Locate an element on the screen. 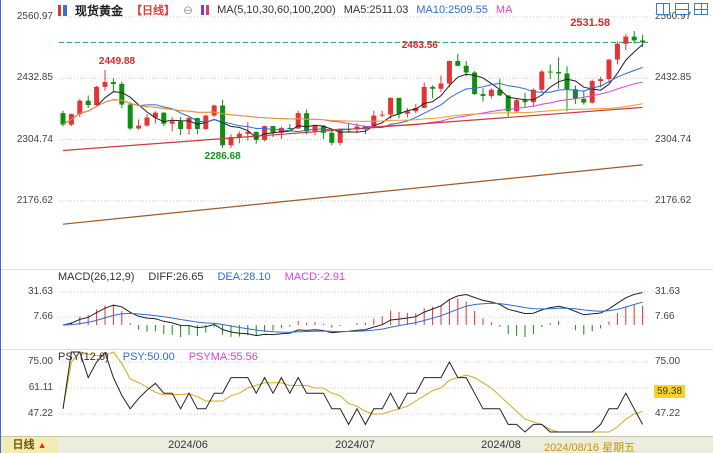 Image resolution: width=713 pixels, height=453 pixels. macd-chart is located at coordinates (357, 316).